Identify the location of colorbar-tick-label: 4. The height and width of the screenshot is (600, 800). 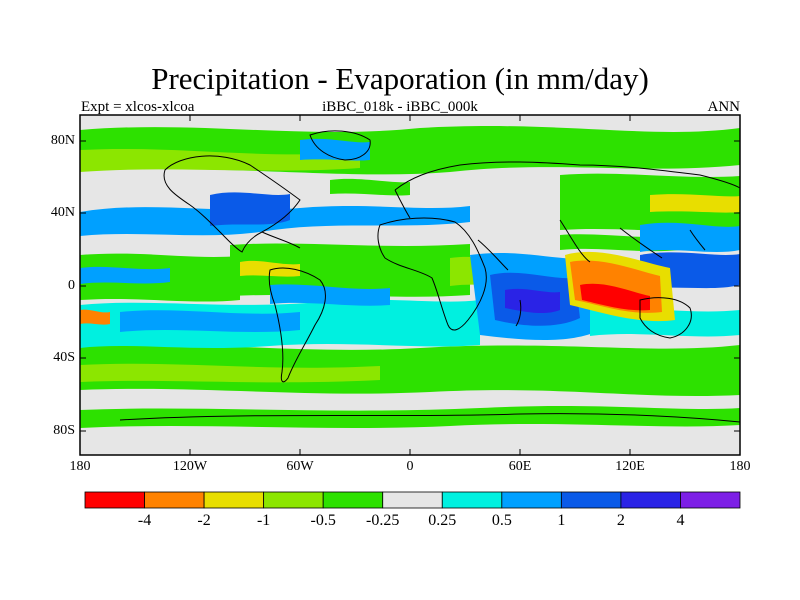
(680, 520).